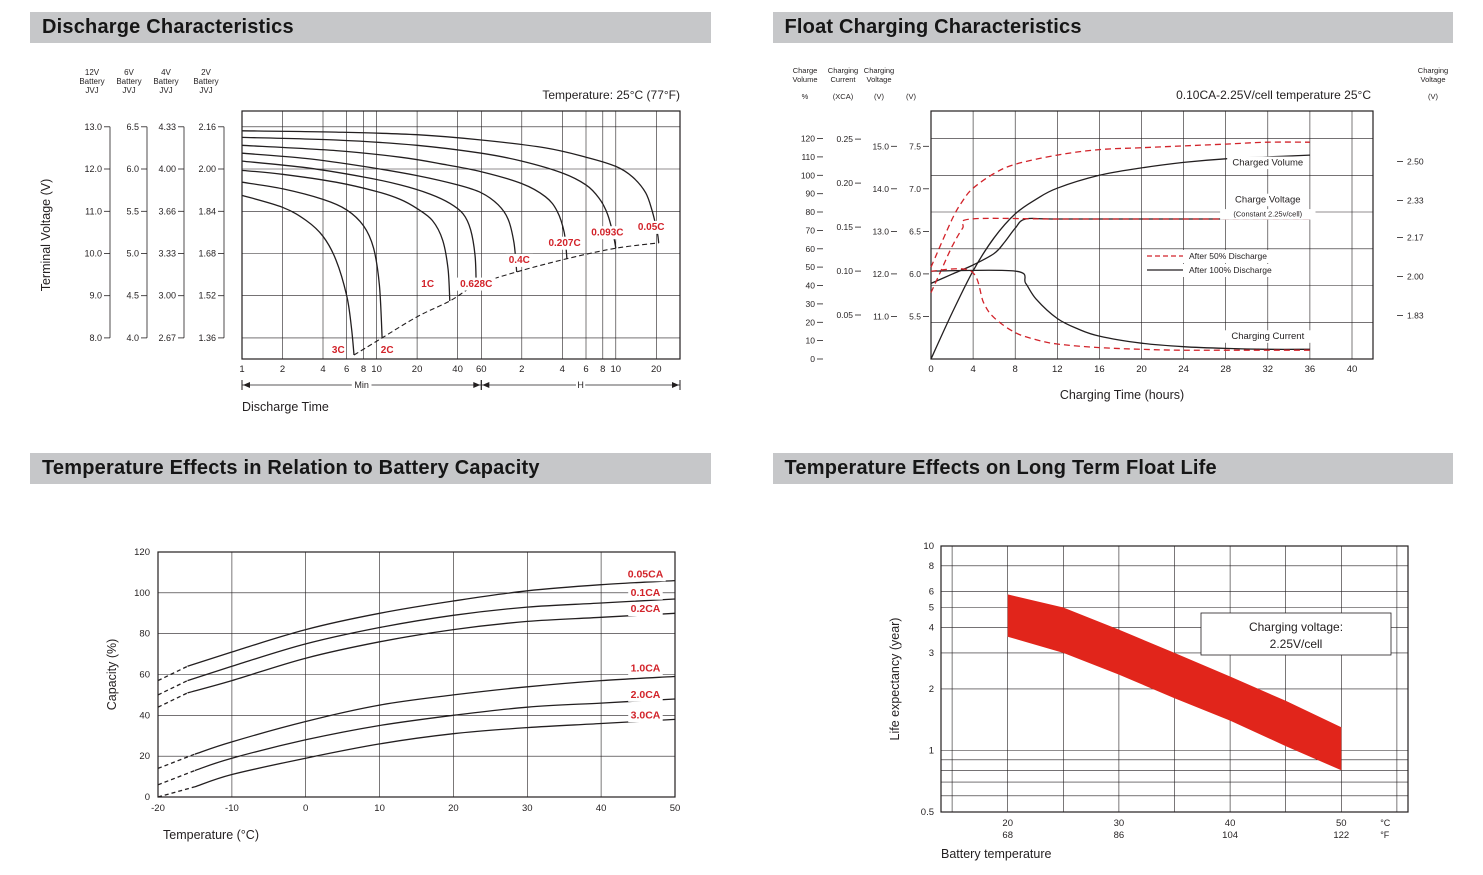 The image size is (1483, 875). Describe the element at coordinates (92, 72) in the screenshot. I see `svg-text: 12V` at that location.